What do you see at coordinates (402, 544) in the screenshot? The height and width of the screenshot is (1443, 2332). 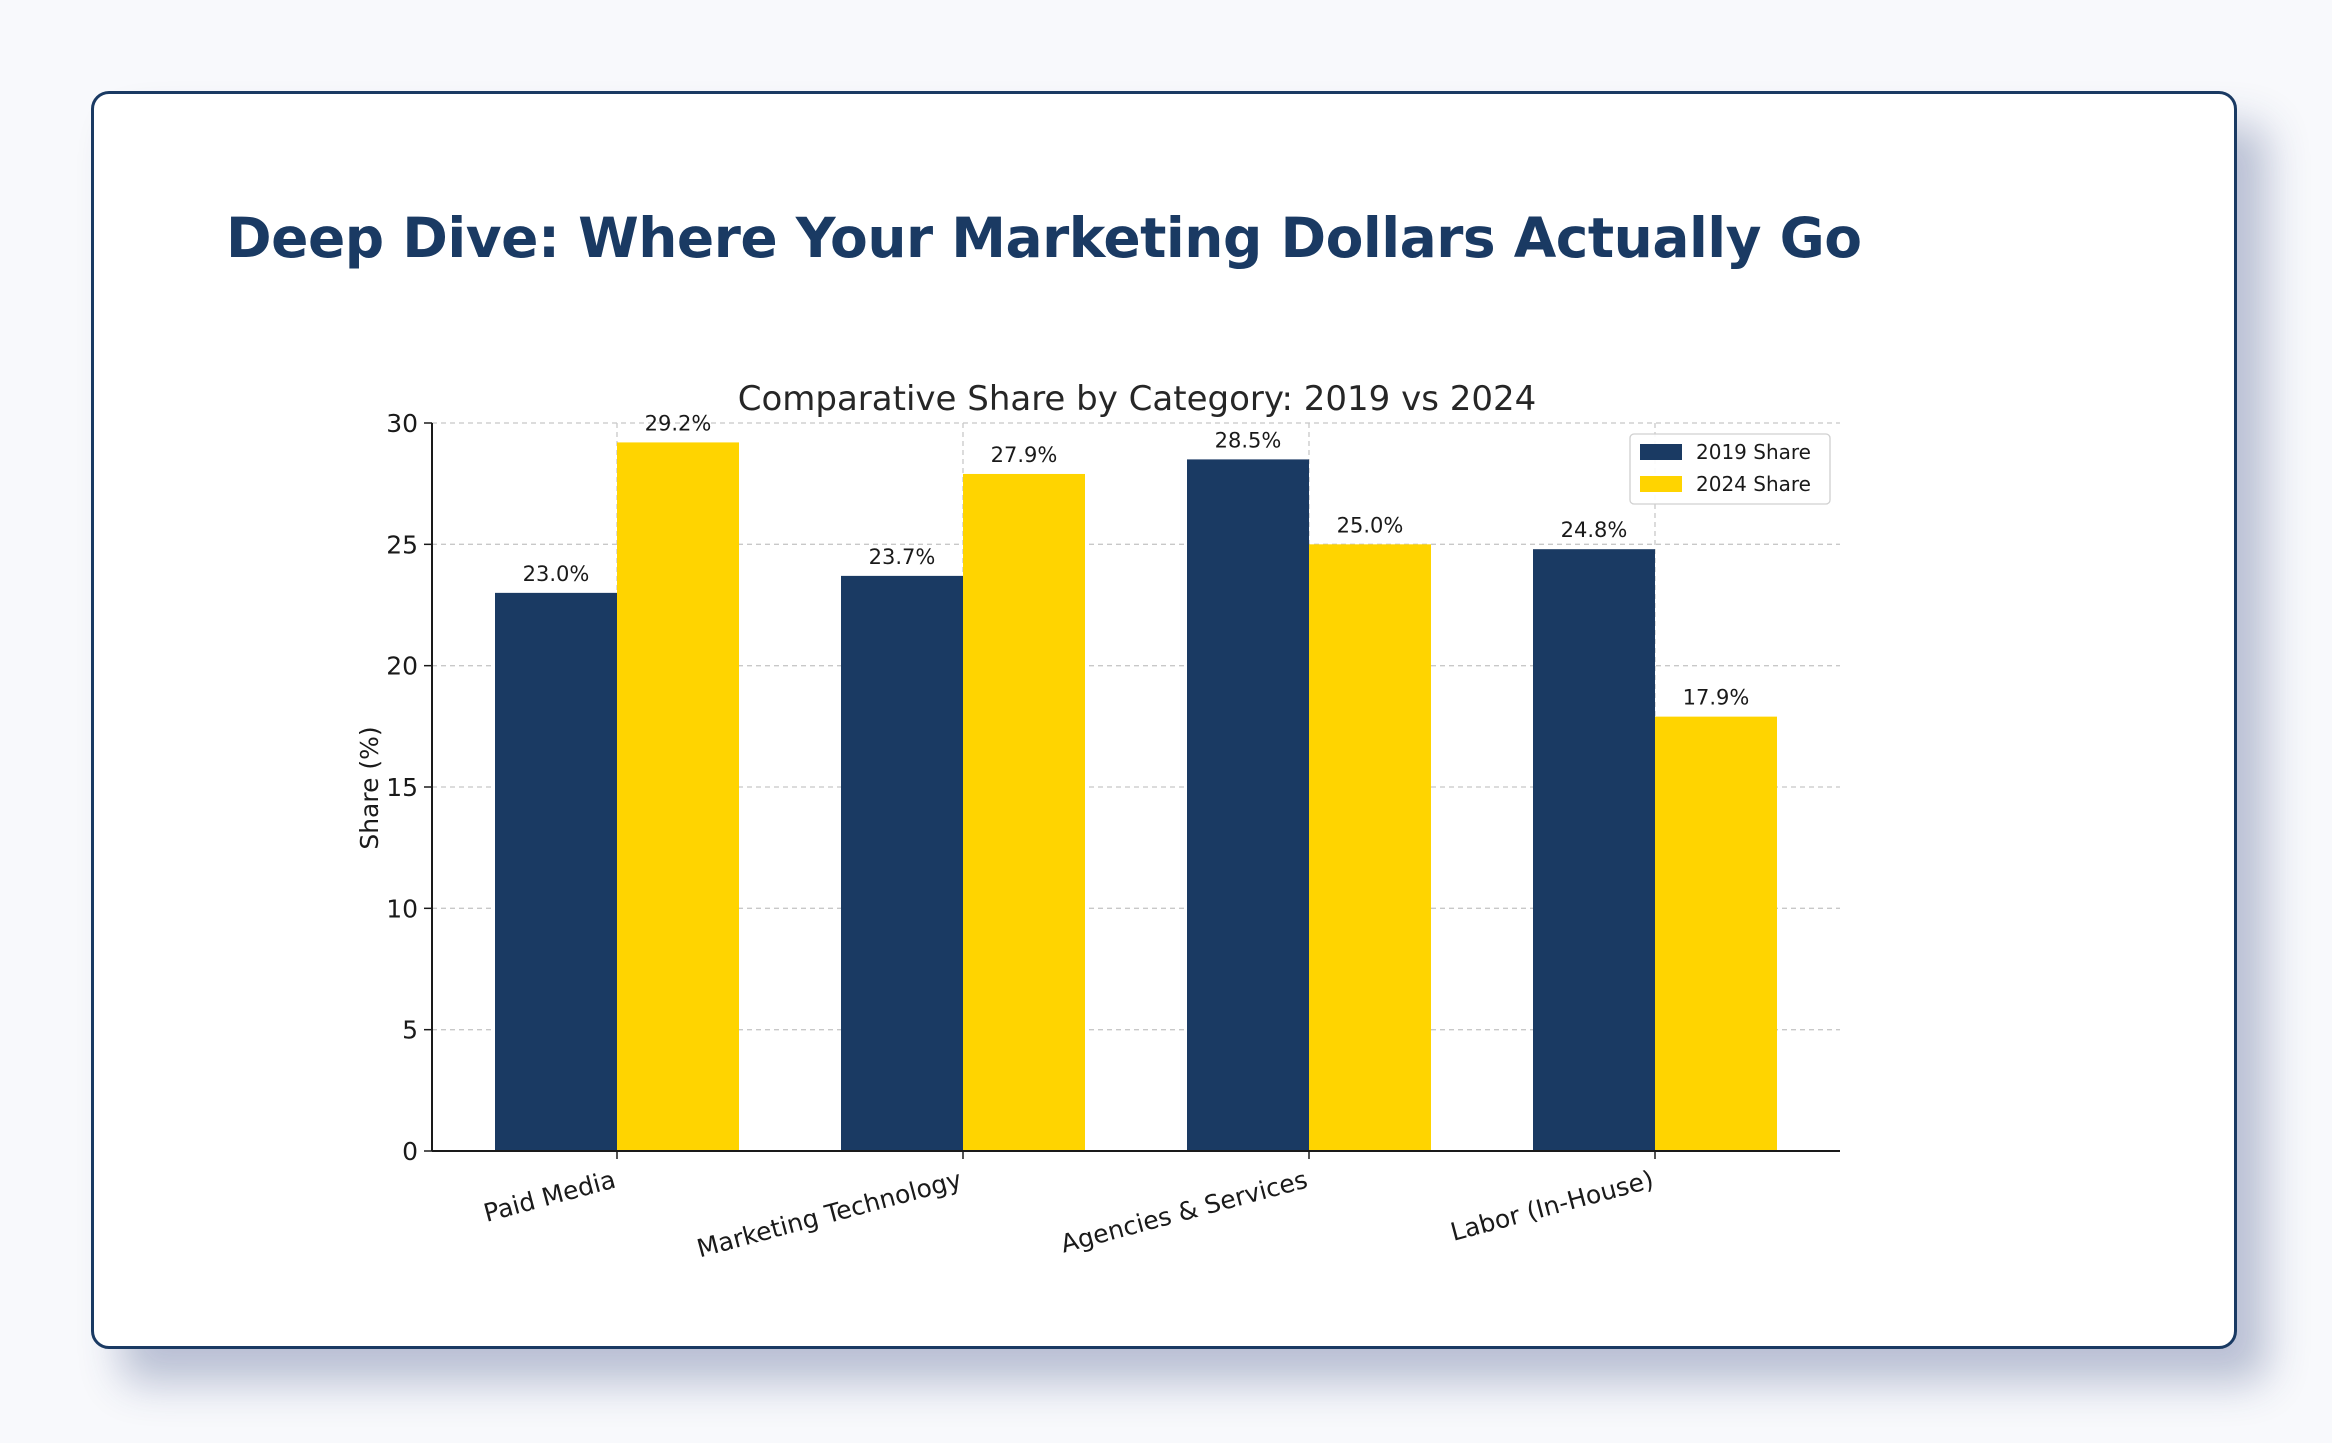 I see `y-tick-label: 25` at bounding box center [402, 544].